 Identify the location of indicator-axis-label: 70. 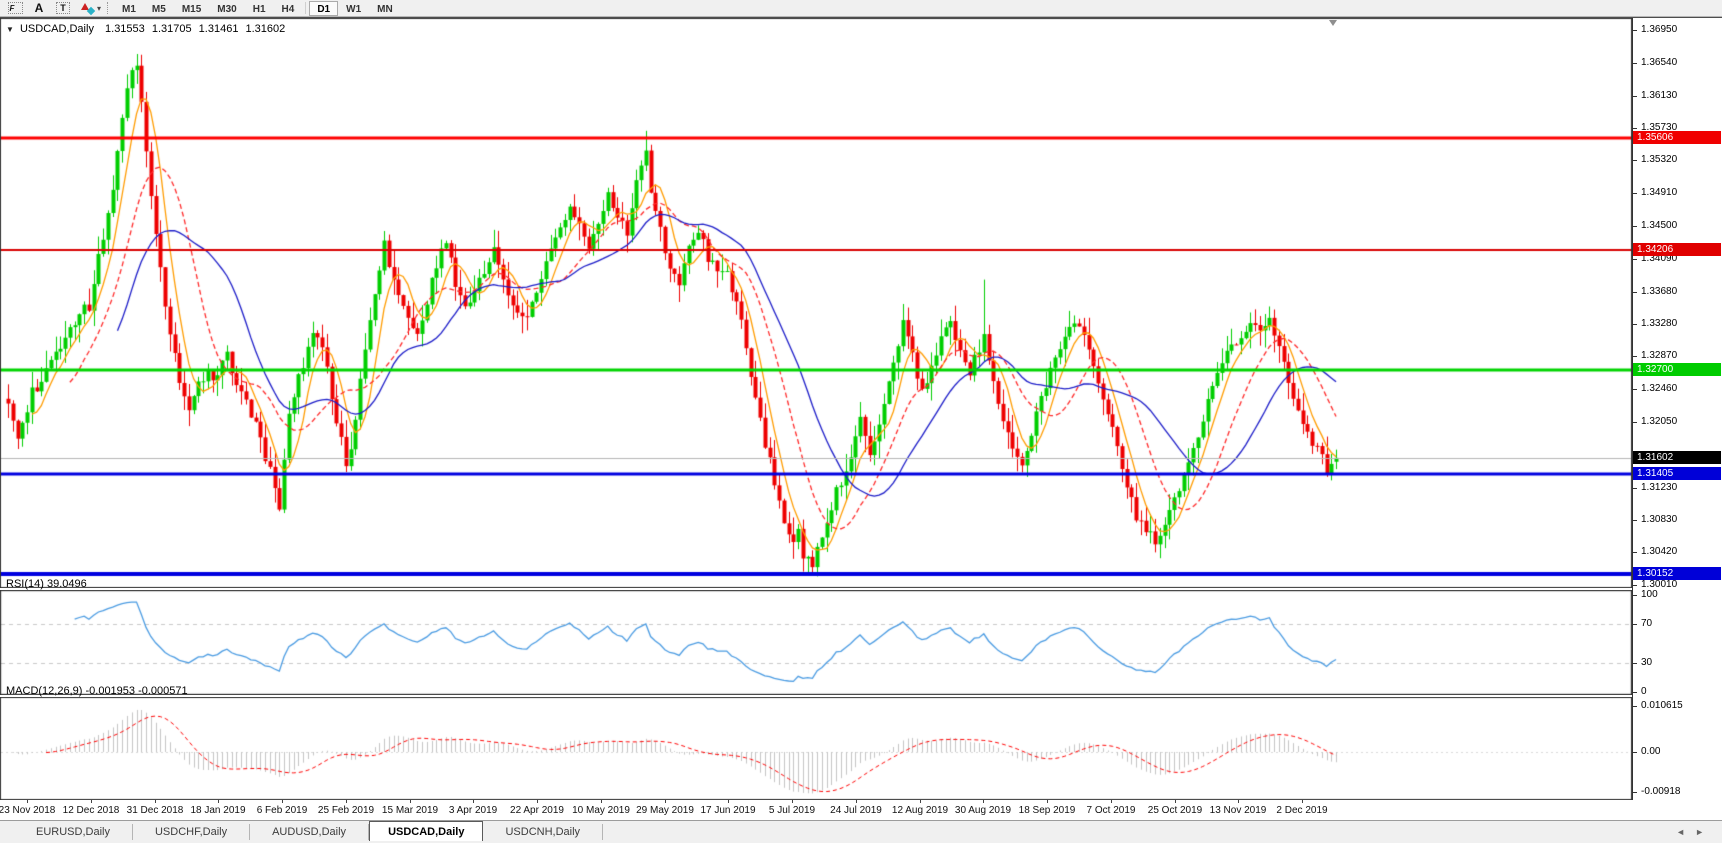
(1647, 623).